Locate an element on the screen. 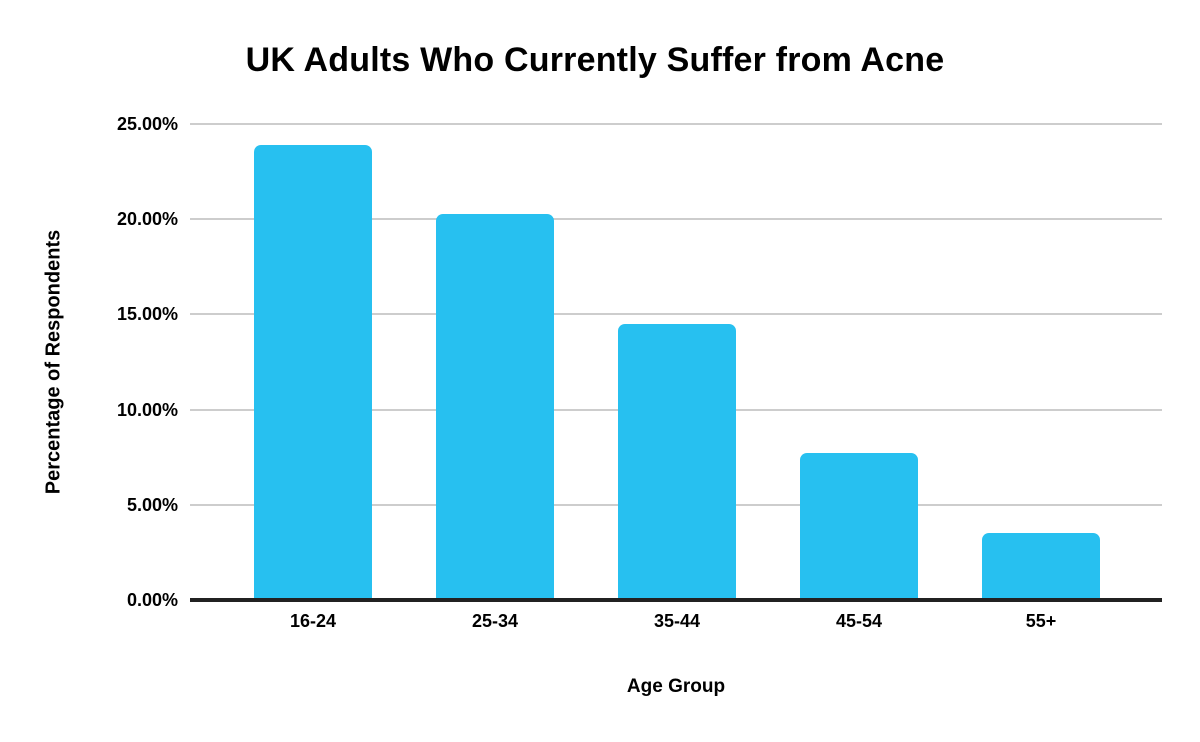 Image resolution: width=1200 pixels, height=742 pixels. x-tick-label: 55+ is located at coordinates (1041, 621).